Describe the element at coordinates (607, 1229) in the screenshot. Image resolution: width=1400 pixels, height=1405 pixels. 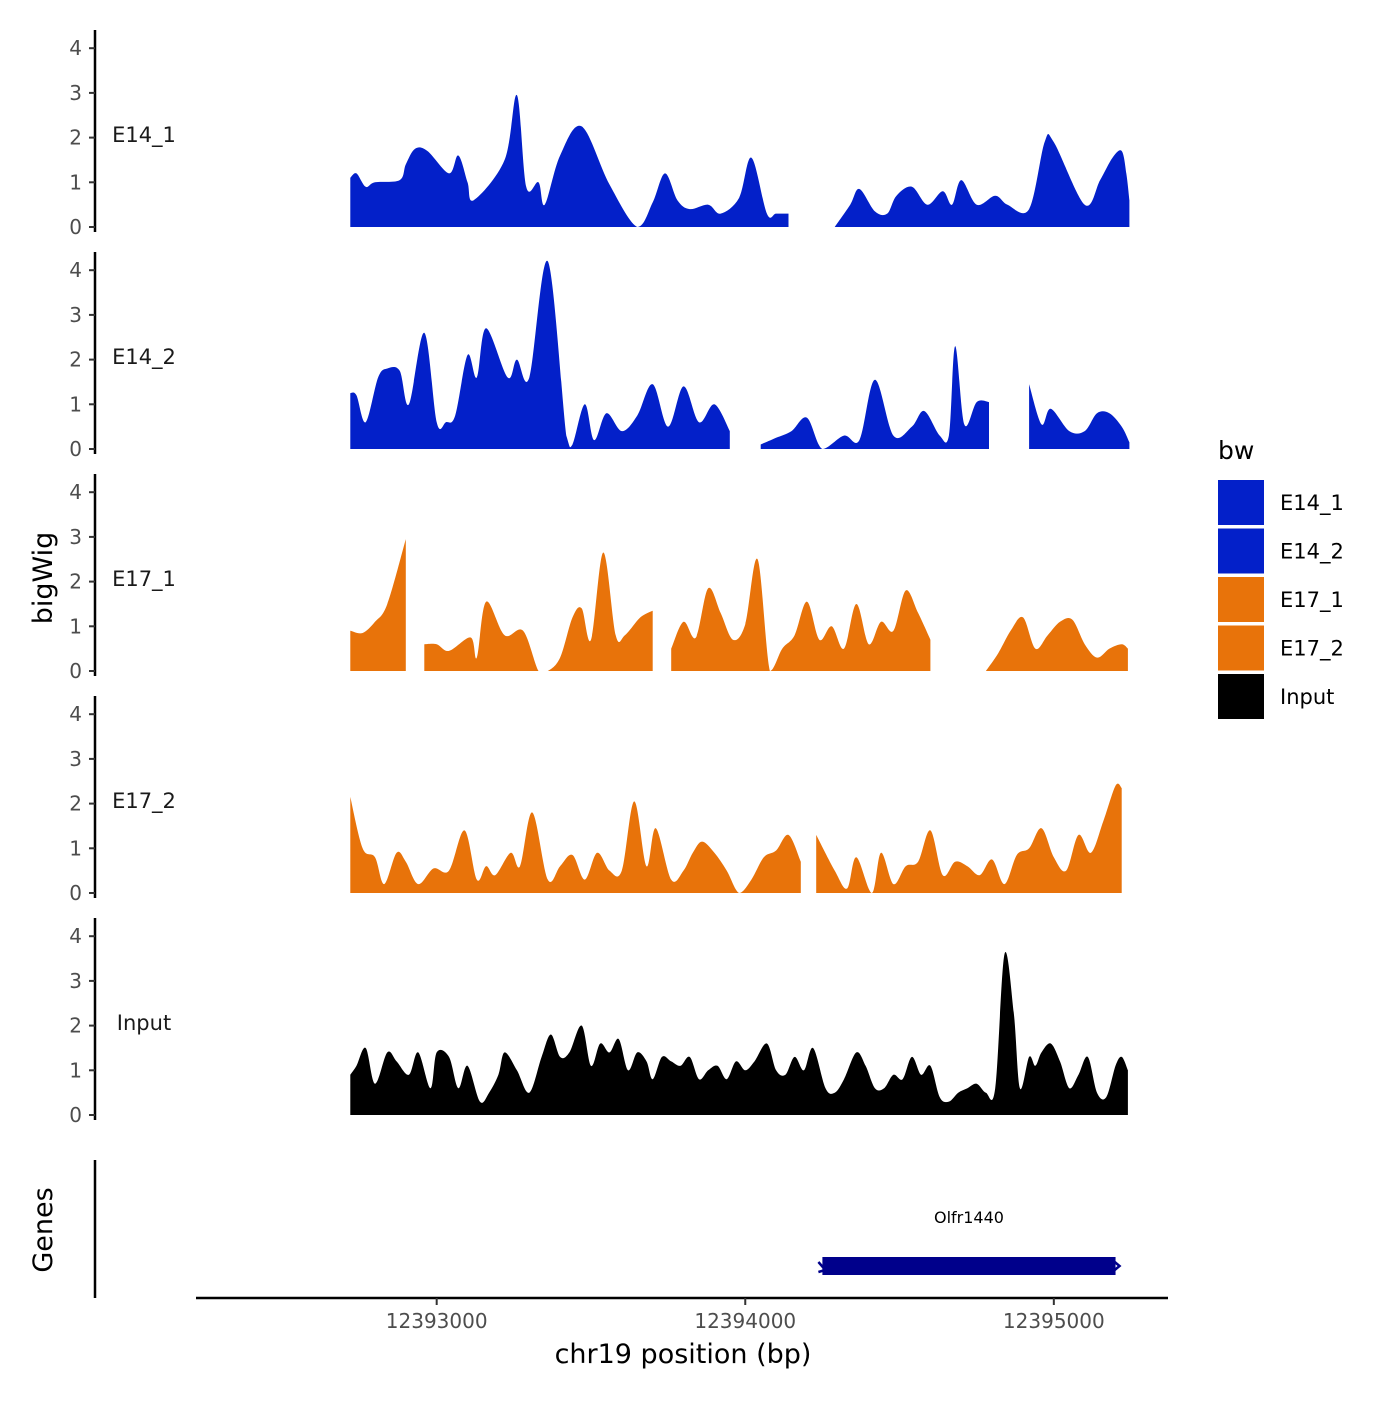
I see `genes-layer: Olfr1440` at that location.